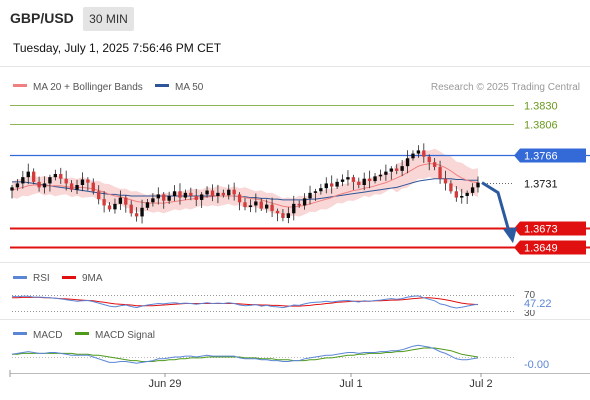 This screenshot has width=590, height=400. I want to click on forecast-arrow, so click(496, 208).